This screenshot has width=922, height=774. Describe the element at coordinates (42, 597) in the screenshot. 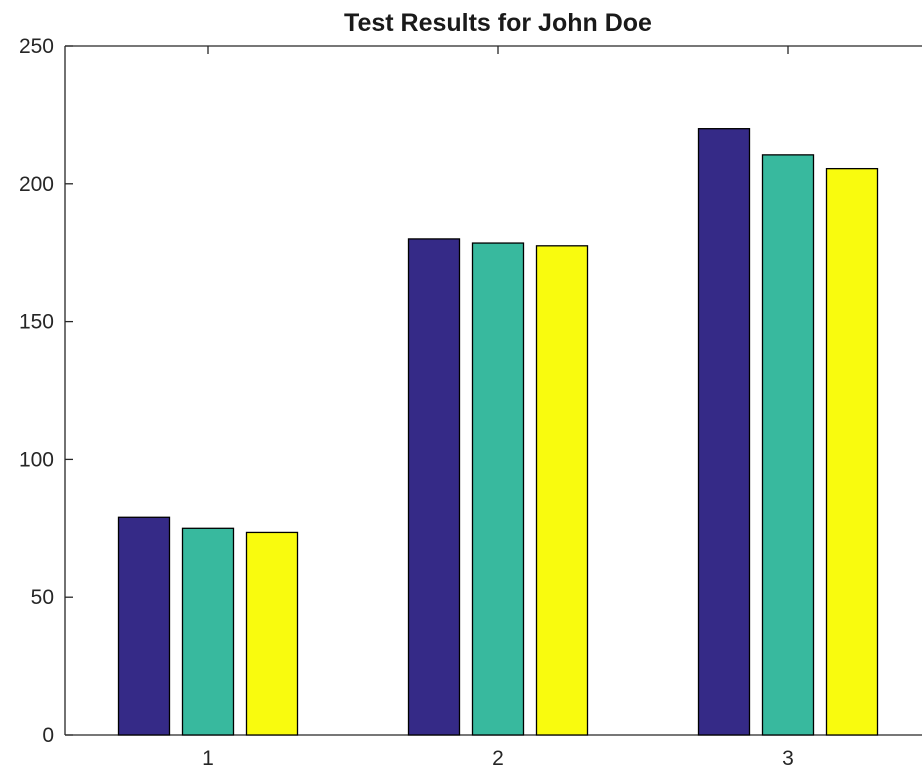

I see `y-tick-label: 50` at that location.